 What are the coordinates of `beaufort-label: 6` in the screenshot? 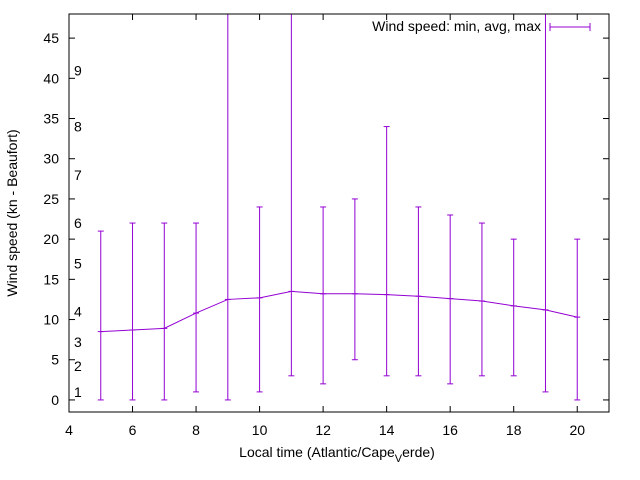 It's located at (78, 223).